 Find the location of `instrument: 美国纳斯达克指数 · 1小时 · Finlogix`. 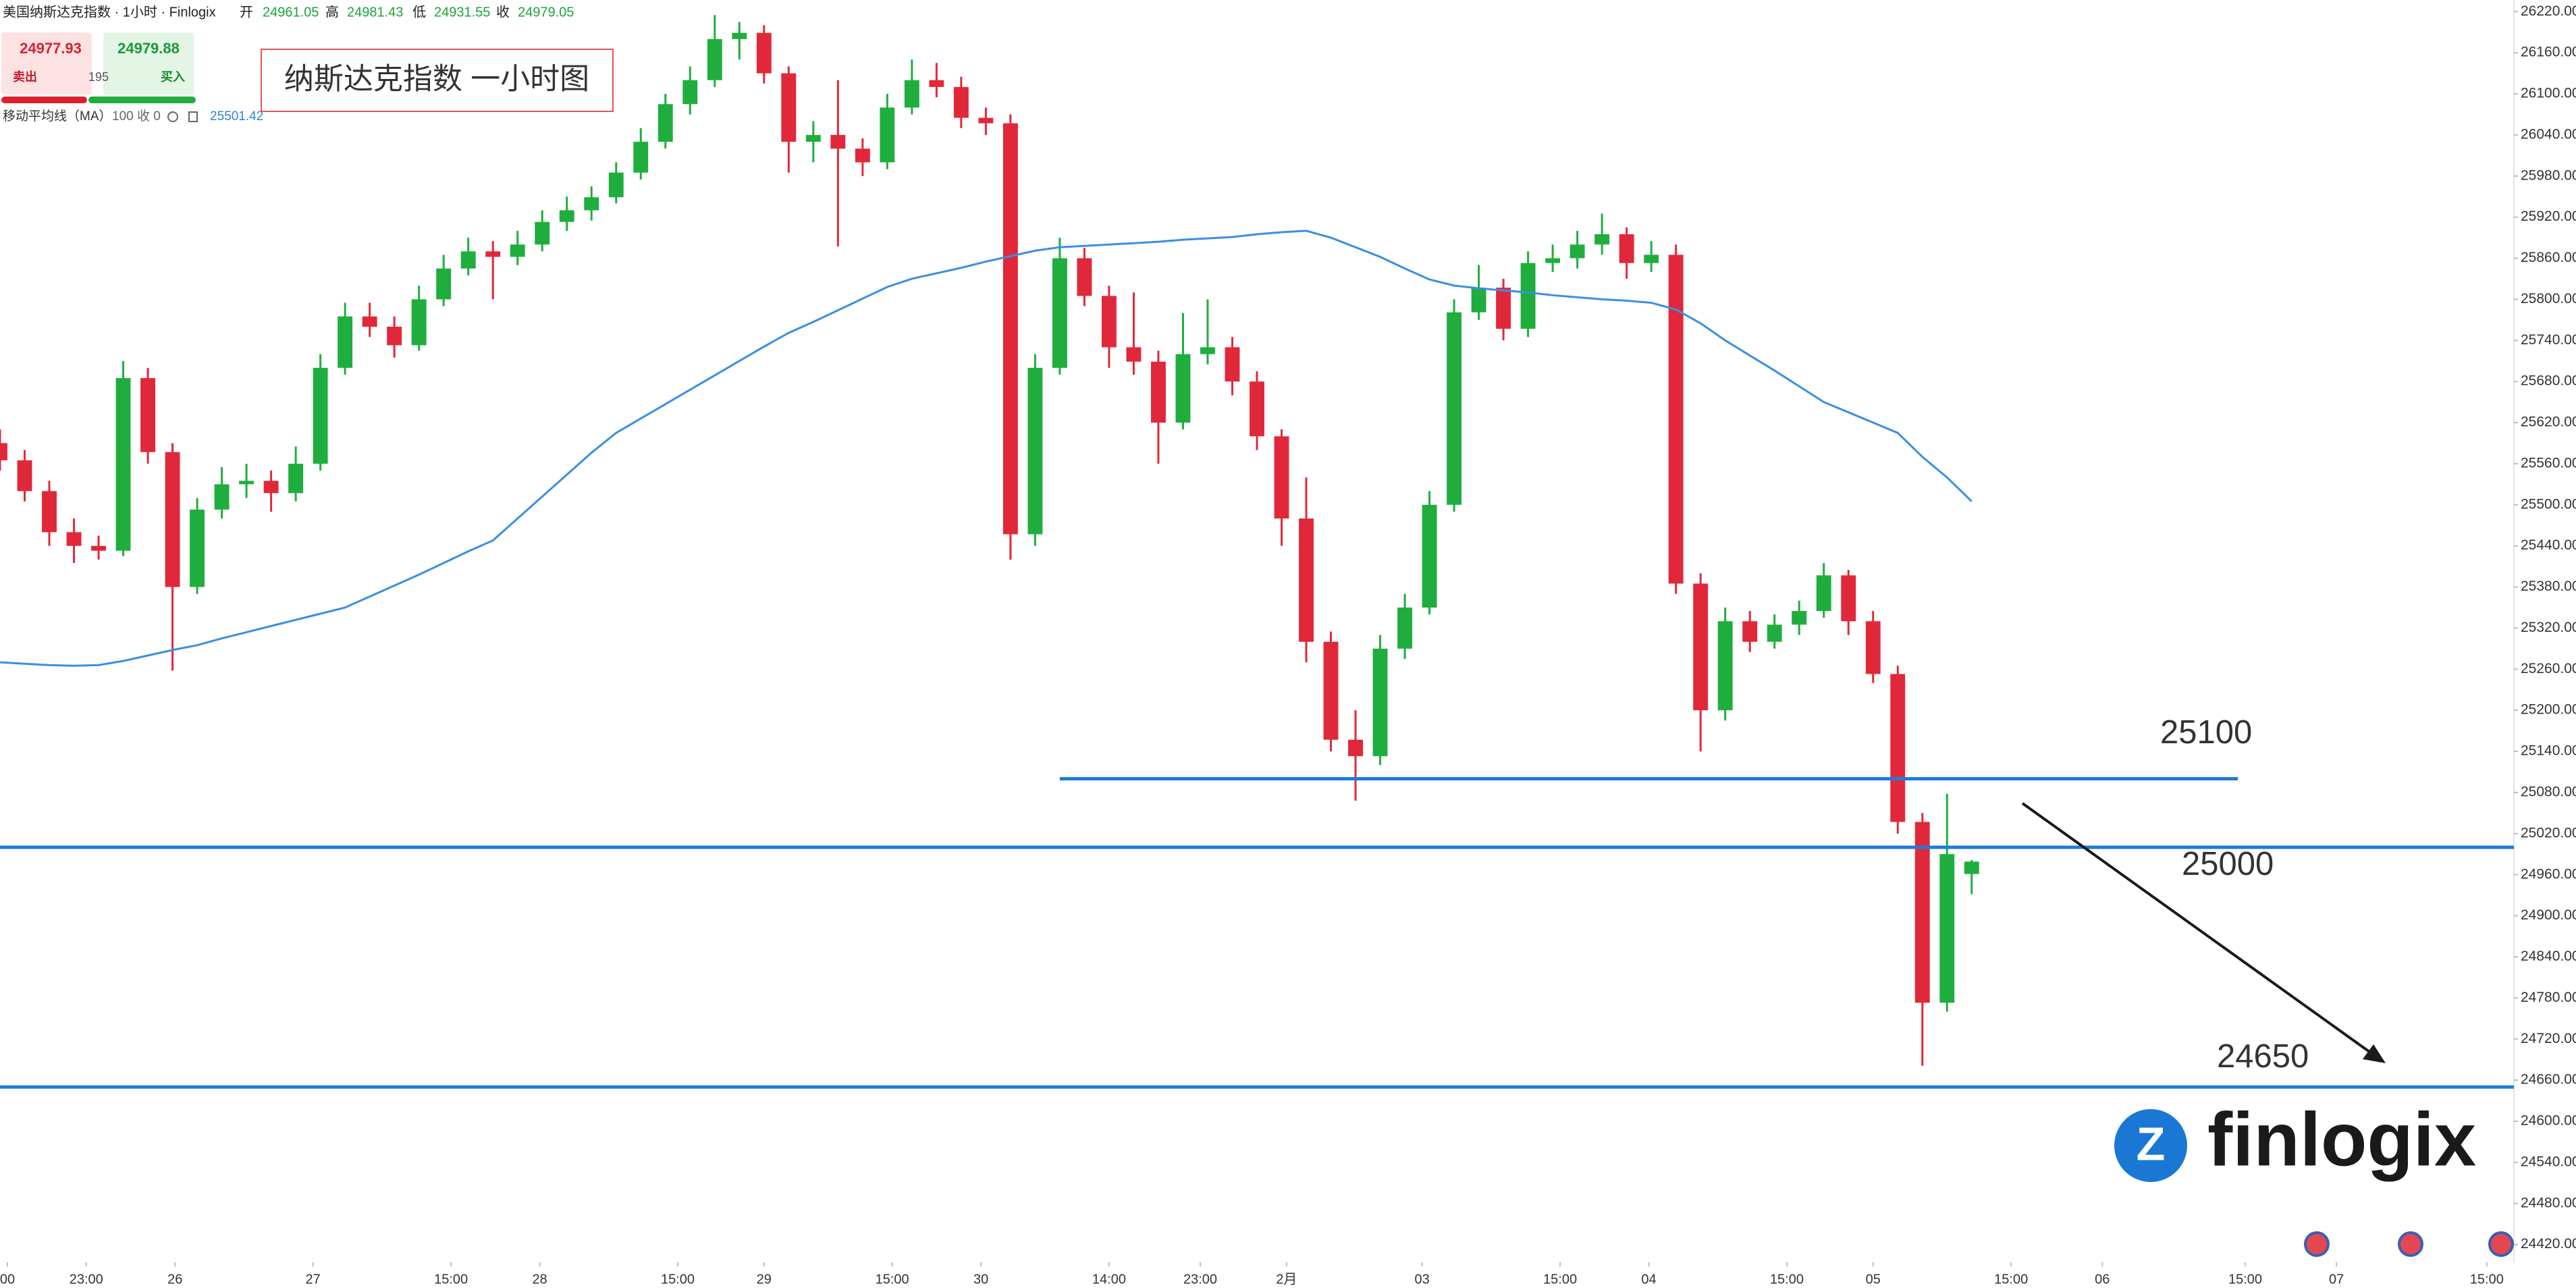

instrument: 美国纳斯达克指数 · 1小时 · Finlogix is located at coordinates (109, 12).